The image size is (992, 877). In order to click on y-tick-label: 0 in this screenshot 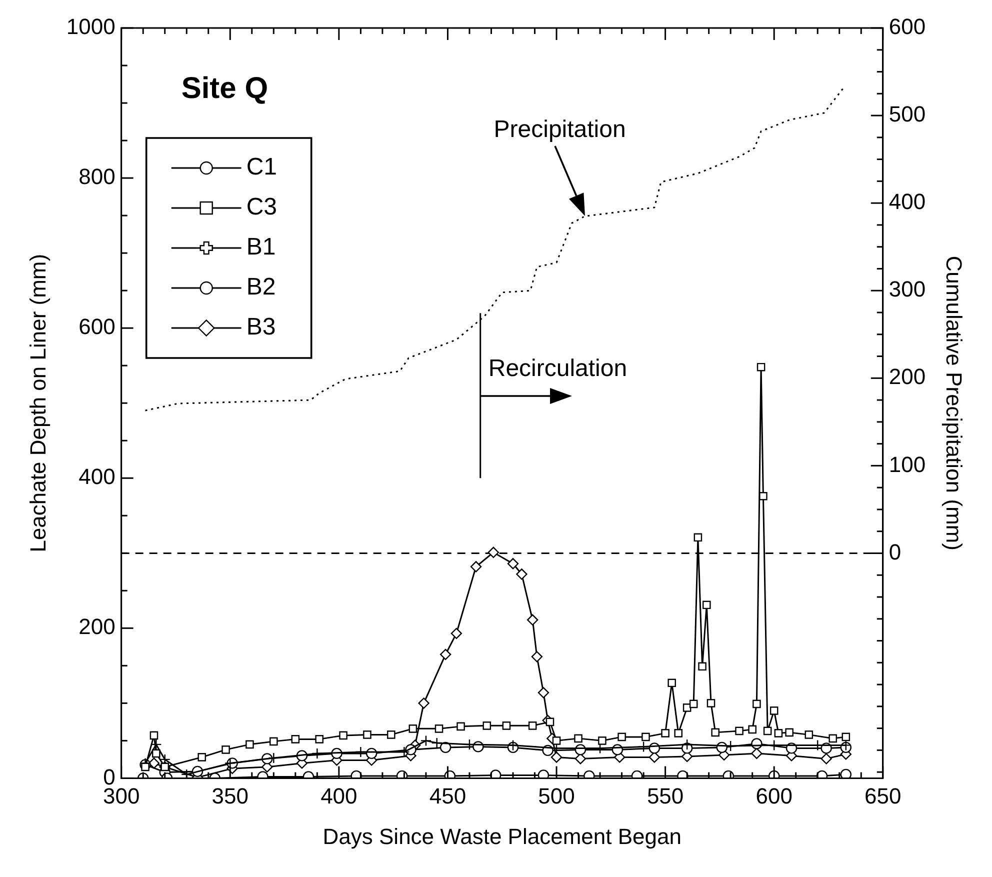, I will do `click(109, 777)`.